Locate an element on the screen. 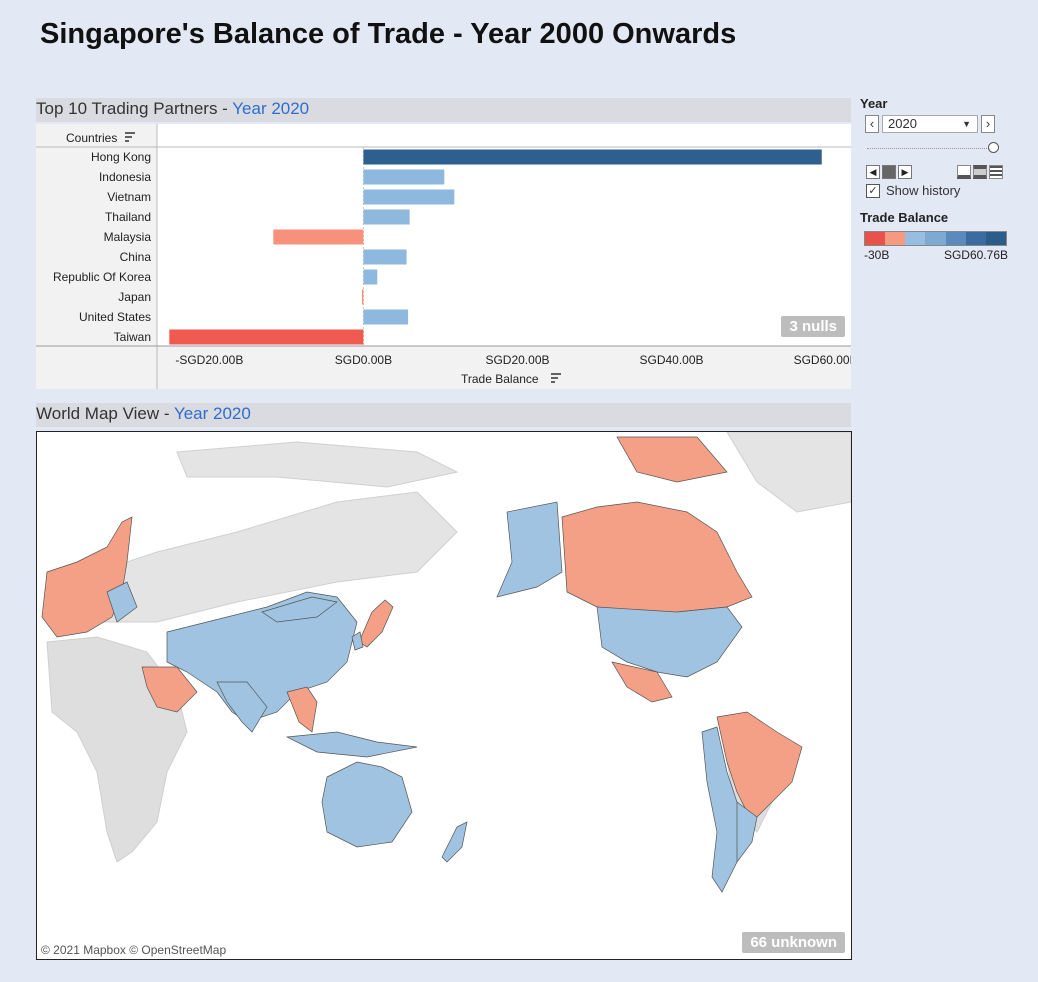 Image resolution: width=1038 pixels, height=982 pixels. legend-title: Trade Balance is located at coordinates (904, 217).